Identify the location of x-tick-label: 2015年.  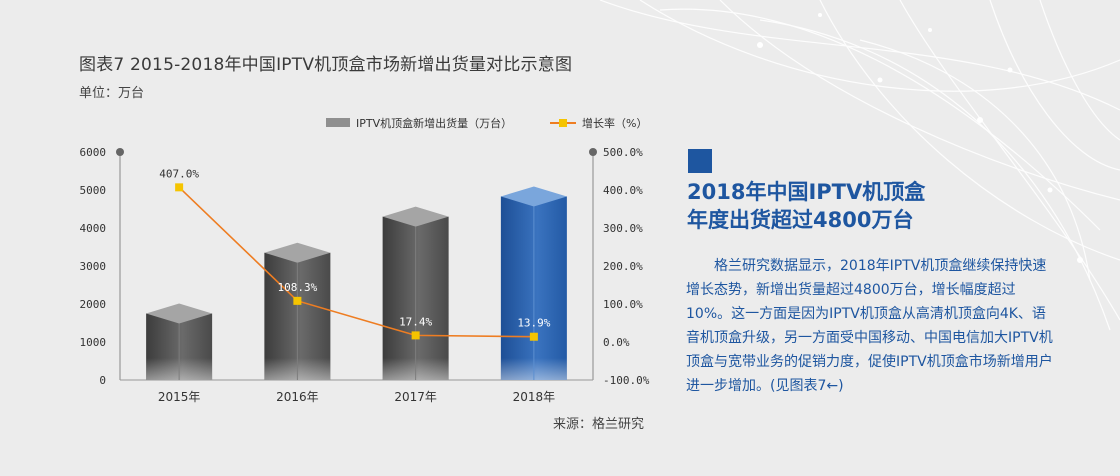
(179, 397).